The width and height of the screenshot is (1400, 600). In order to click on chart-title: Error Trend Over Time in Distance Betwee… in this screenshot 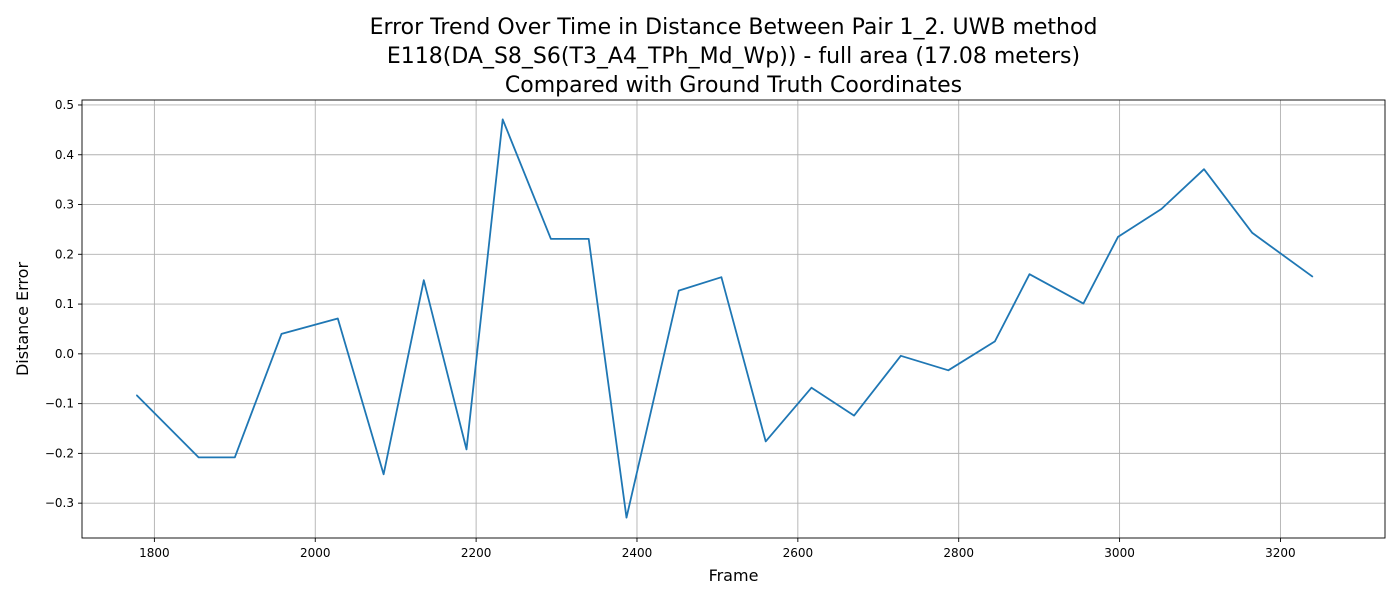, I will do `click(734, 56)`.